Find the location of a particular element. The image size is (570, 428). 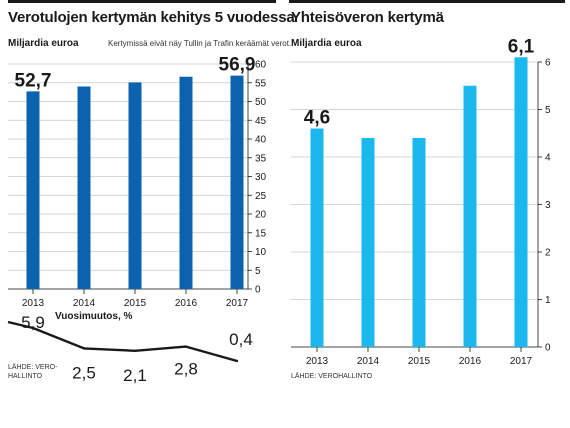

left-x-tick-label: 2013 is located at coordinates (33, 303).